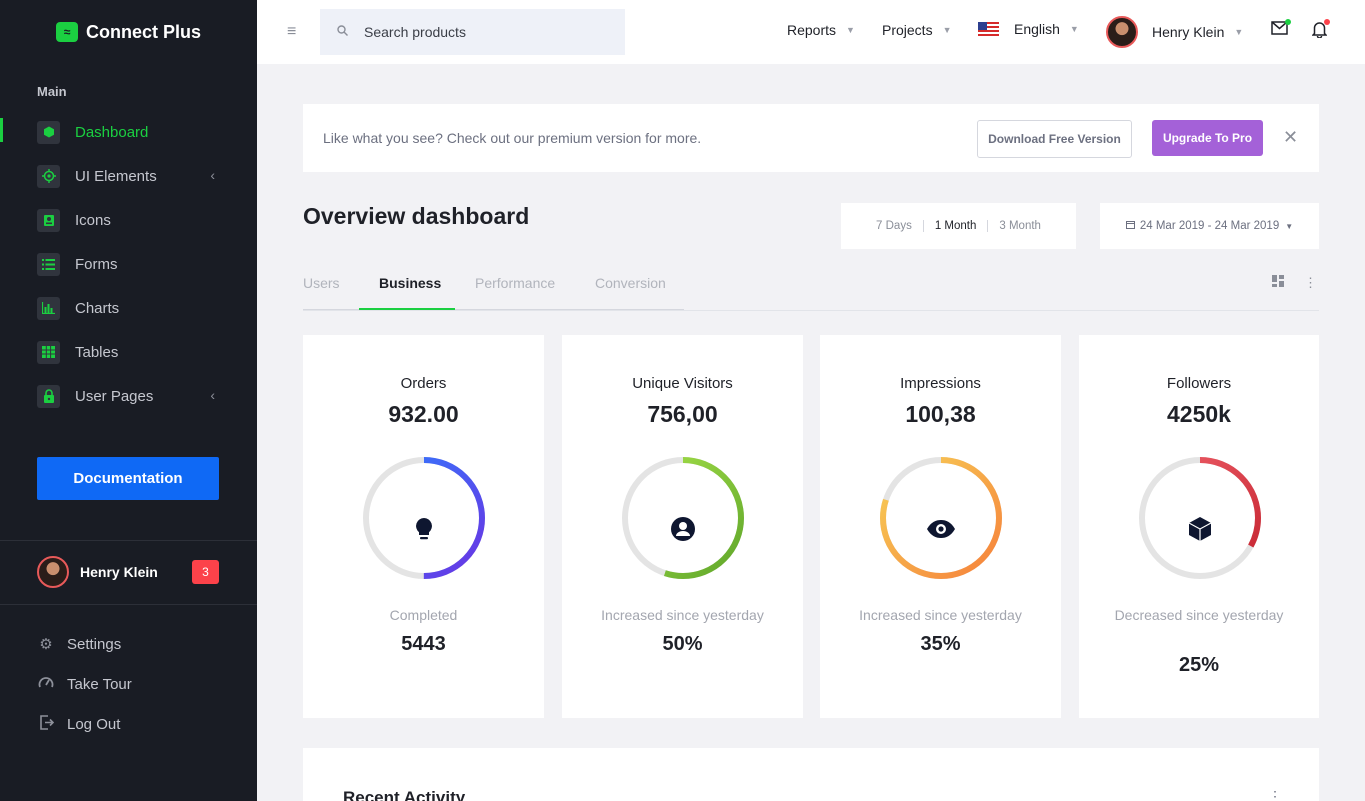  I want to click on range-3-month: 3 Month, so click(1019, 226).